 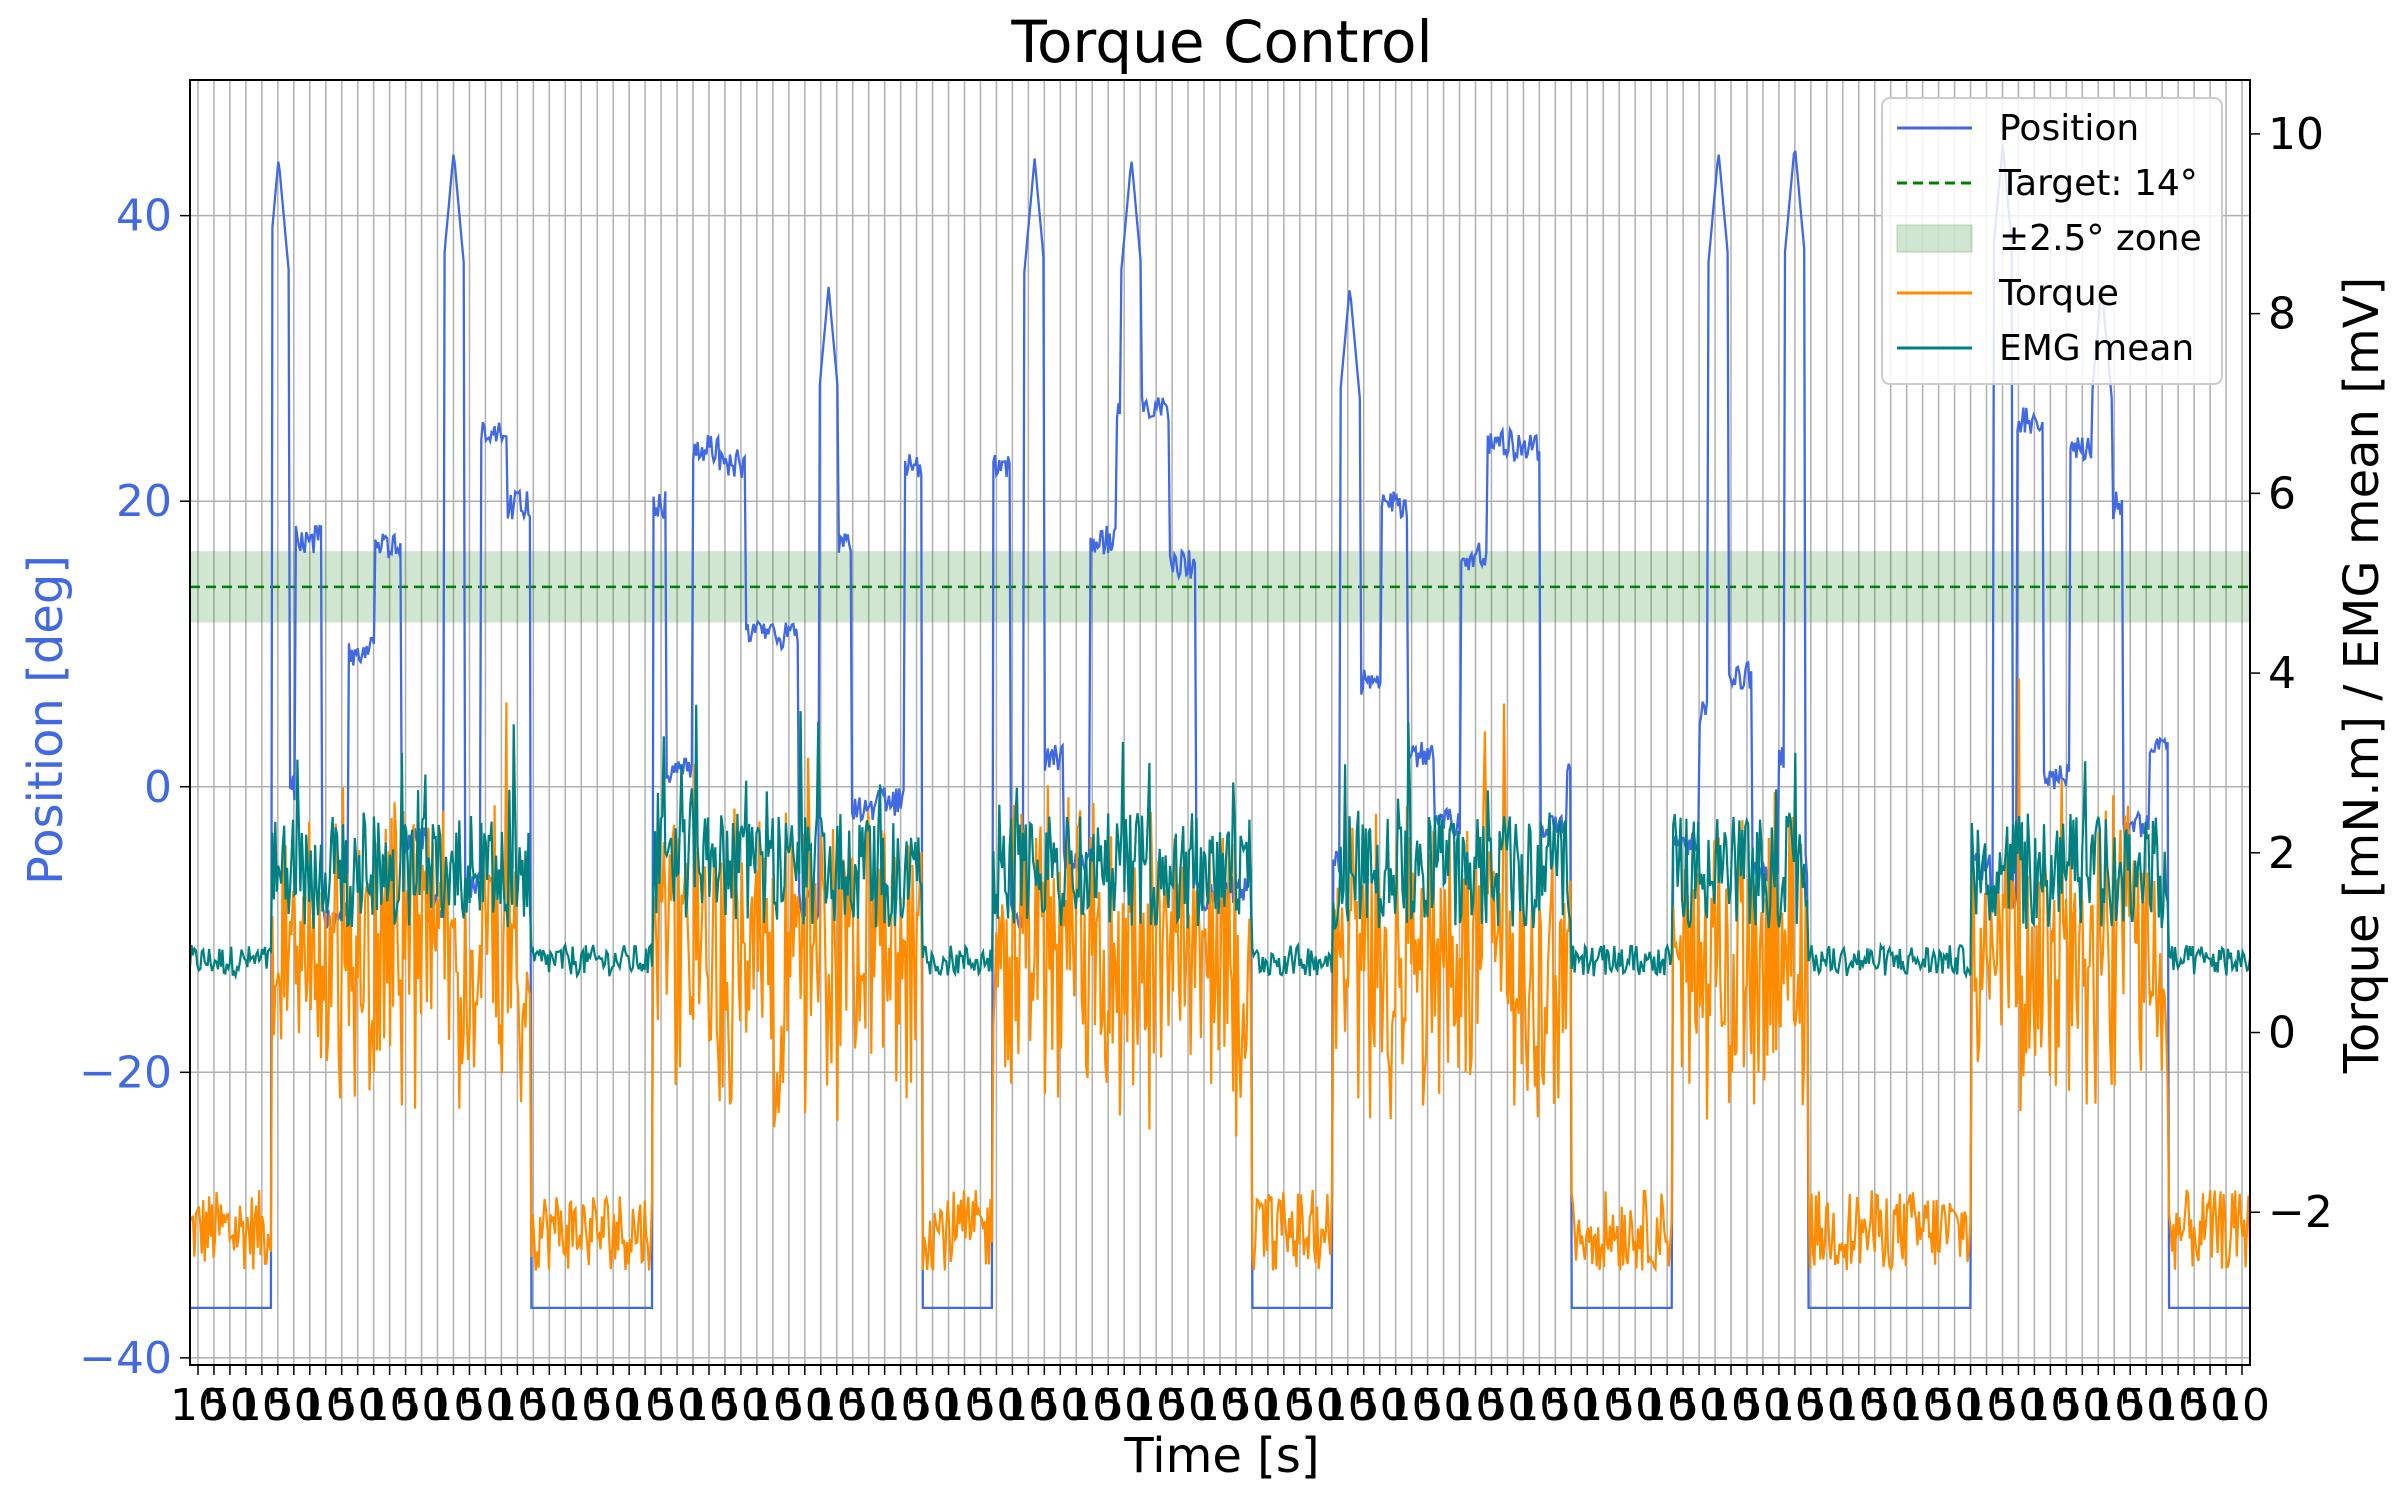 I want to click on y-axis-right-label: Torque [mN.m] / EMG mean [mV], so click(x=2362, y=676).